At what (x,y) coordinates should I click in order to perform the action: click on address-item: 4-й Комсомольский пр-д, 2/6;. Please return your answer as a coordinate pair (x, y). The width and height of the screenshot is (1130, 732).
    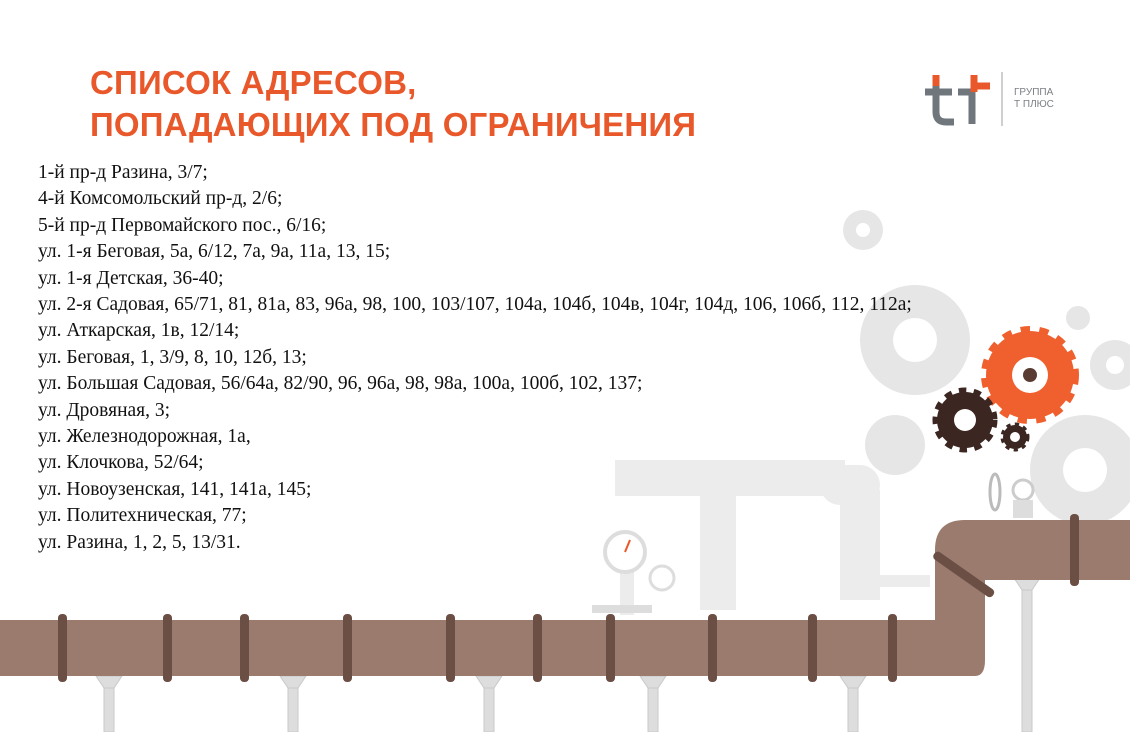
    Looking at the image, I should click on (160, 199).